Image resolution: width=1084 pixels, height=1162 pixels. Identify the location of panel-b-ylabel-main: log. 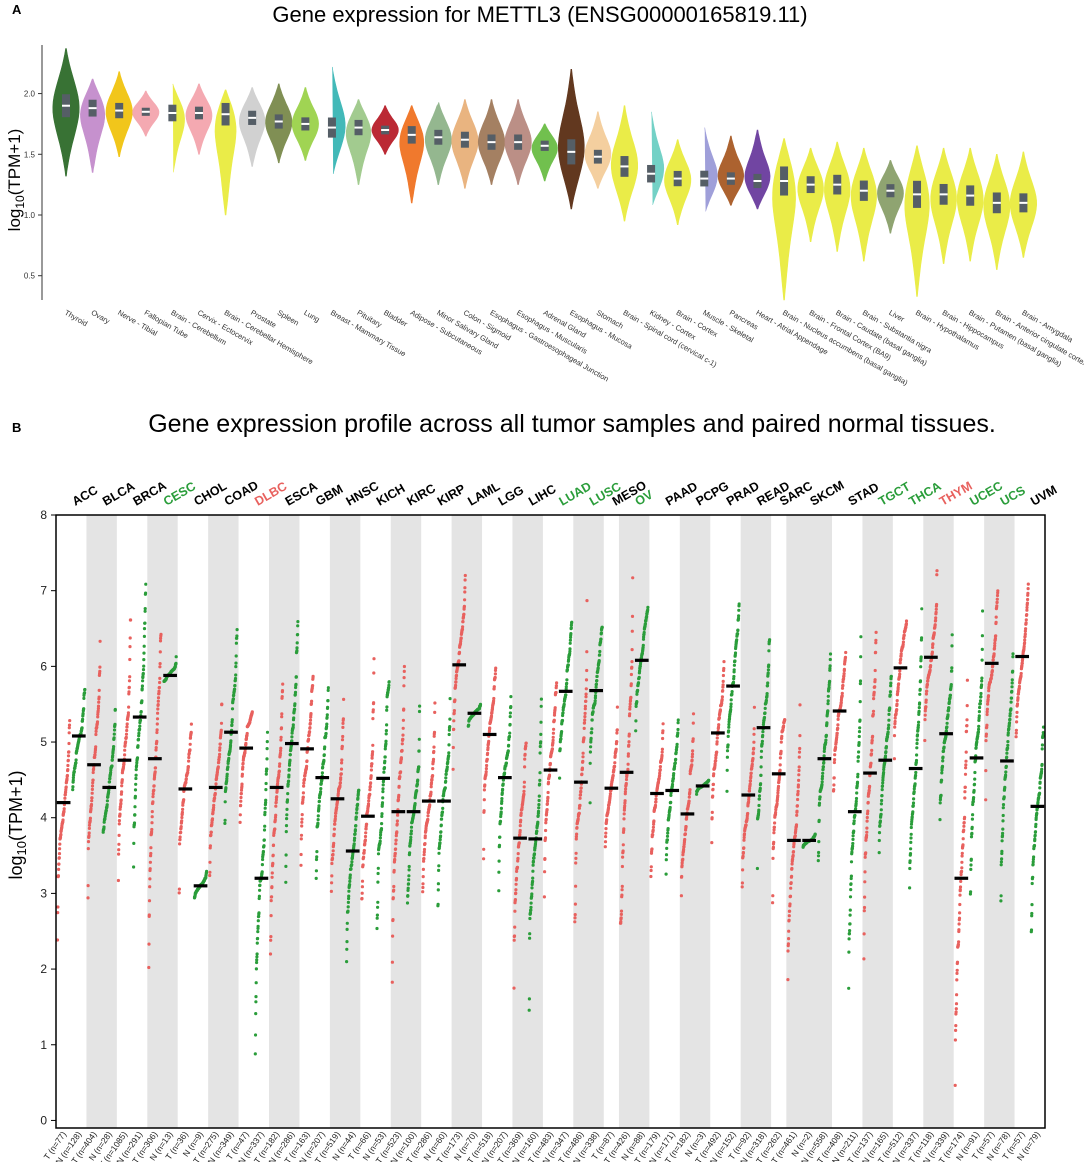
(16, 867).